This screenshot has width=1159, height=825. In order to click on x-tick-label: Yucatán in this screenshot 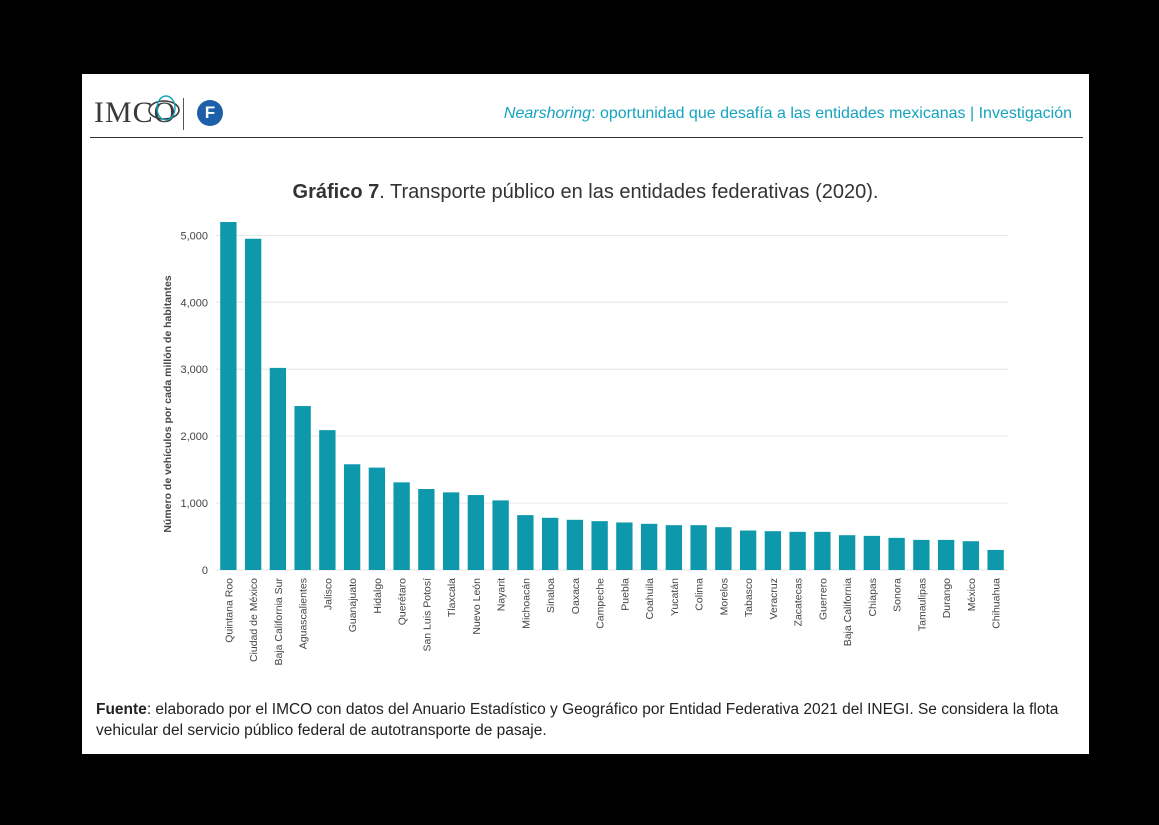, I will do `click(675, 597)`.